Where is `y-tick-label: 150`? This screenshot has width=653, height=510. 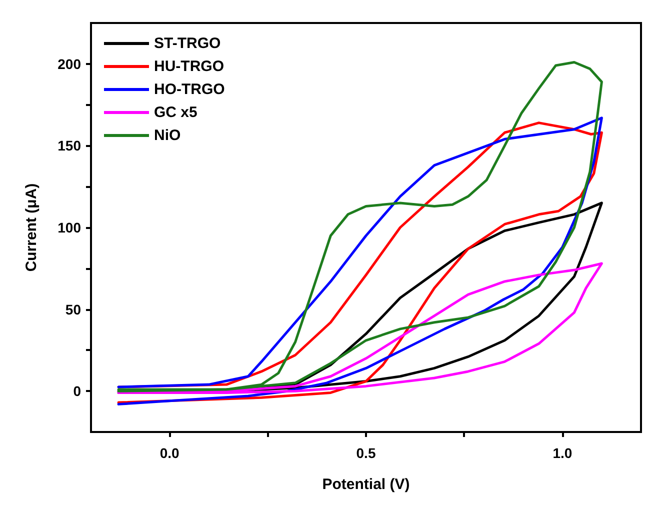
y-tick-label: 150 is located at coordinates (70, 146).